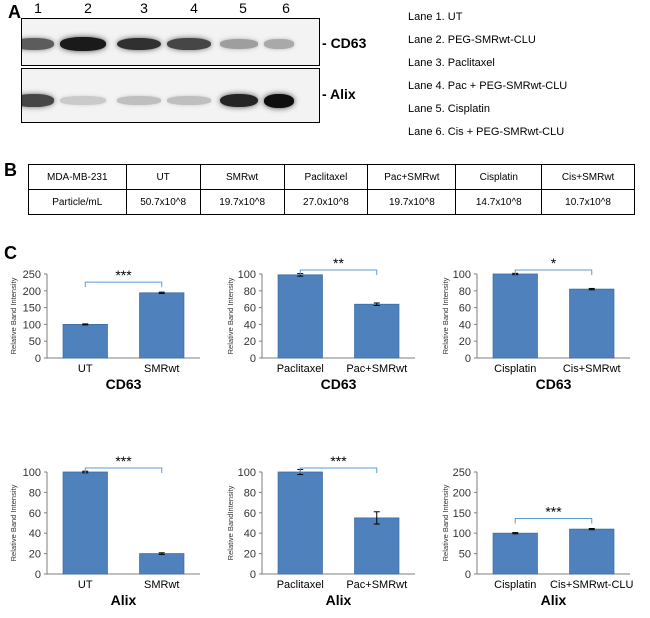  I want to click on y-axis-label: Relative BandIntensity, so click(230, 522).